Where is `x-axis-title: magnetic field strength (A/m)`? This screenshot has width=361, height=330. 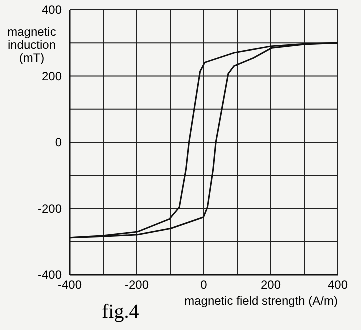 x-axis-title: magnetic field strength (A/m) is located at coordinates (261, 301).